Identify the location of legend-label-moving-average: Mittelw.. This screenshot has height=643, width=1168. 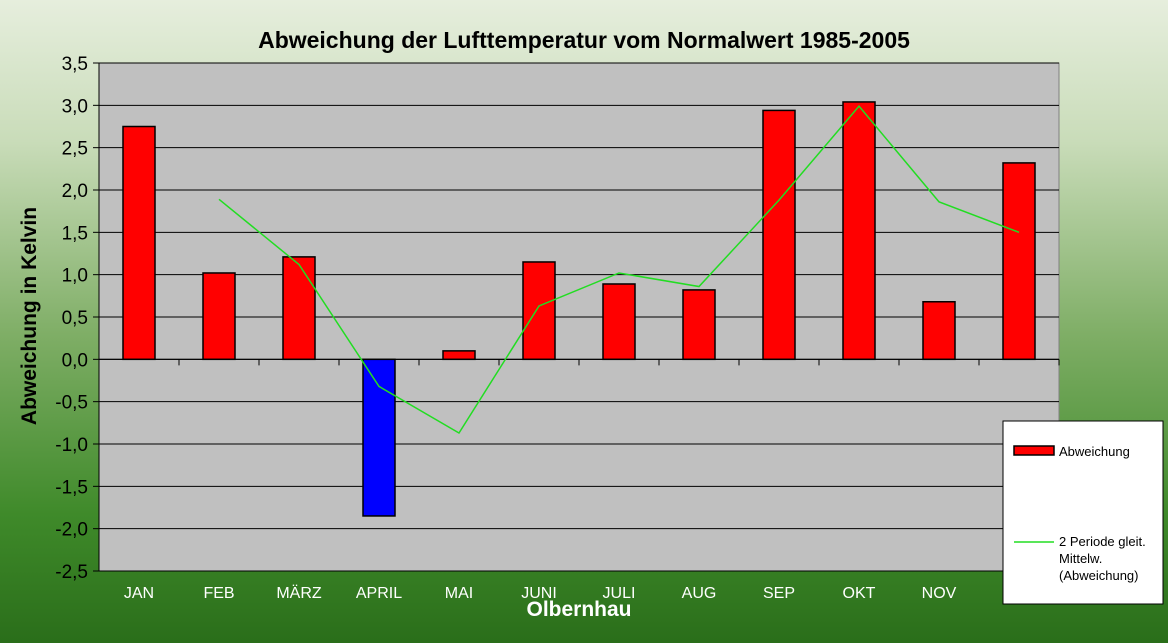
(1080, 558).